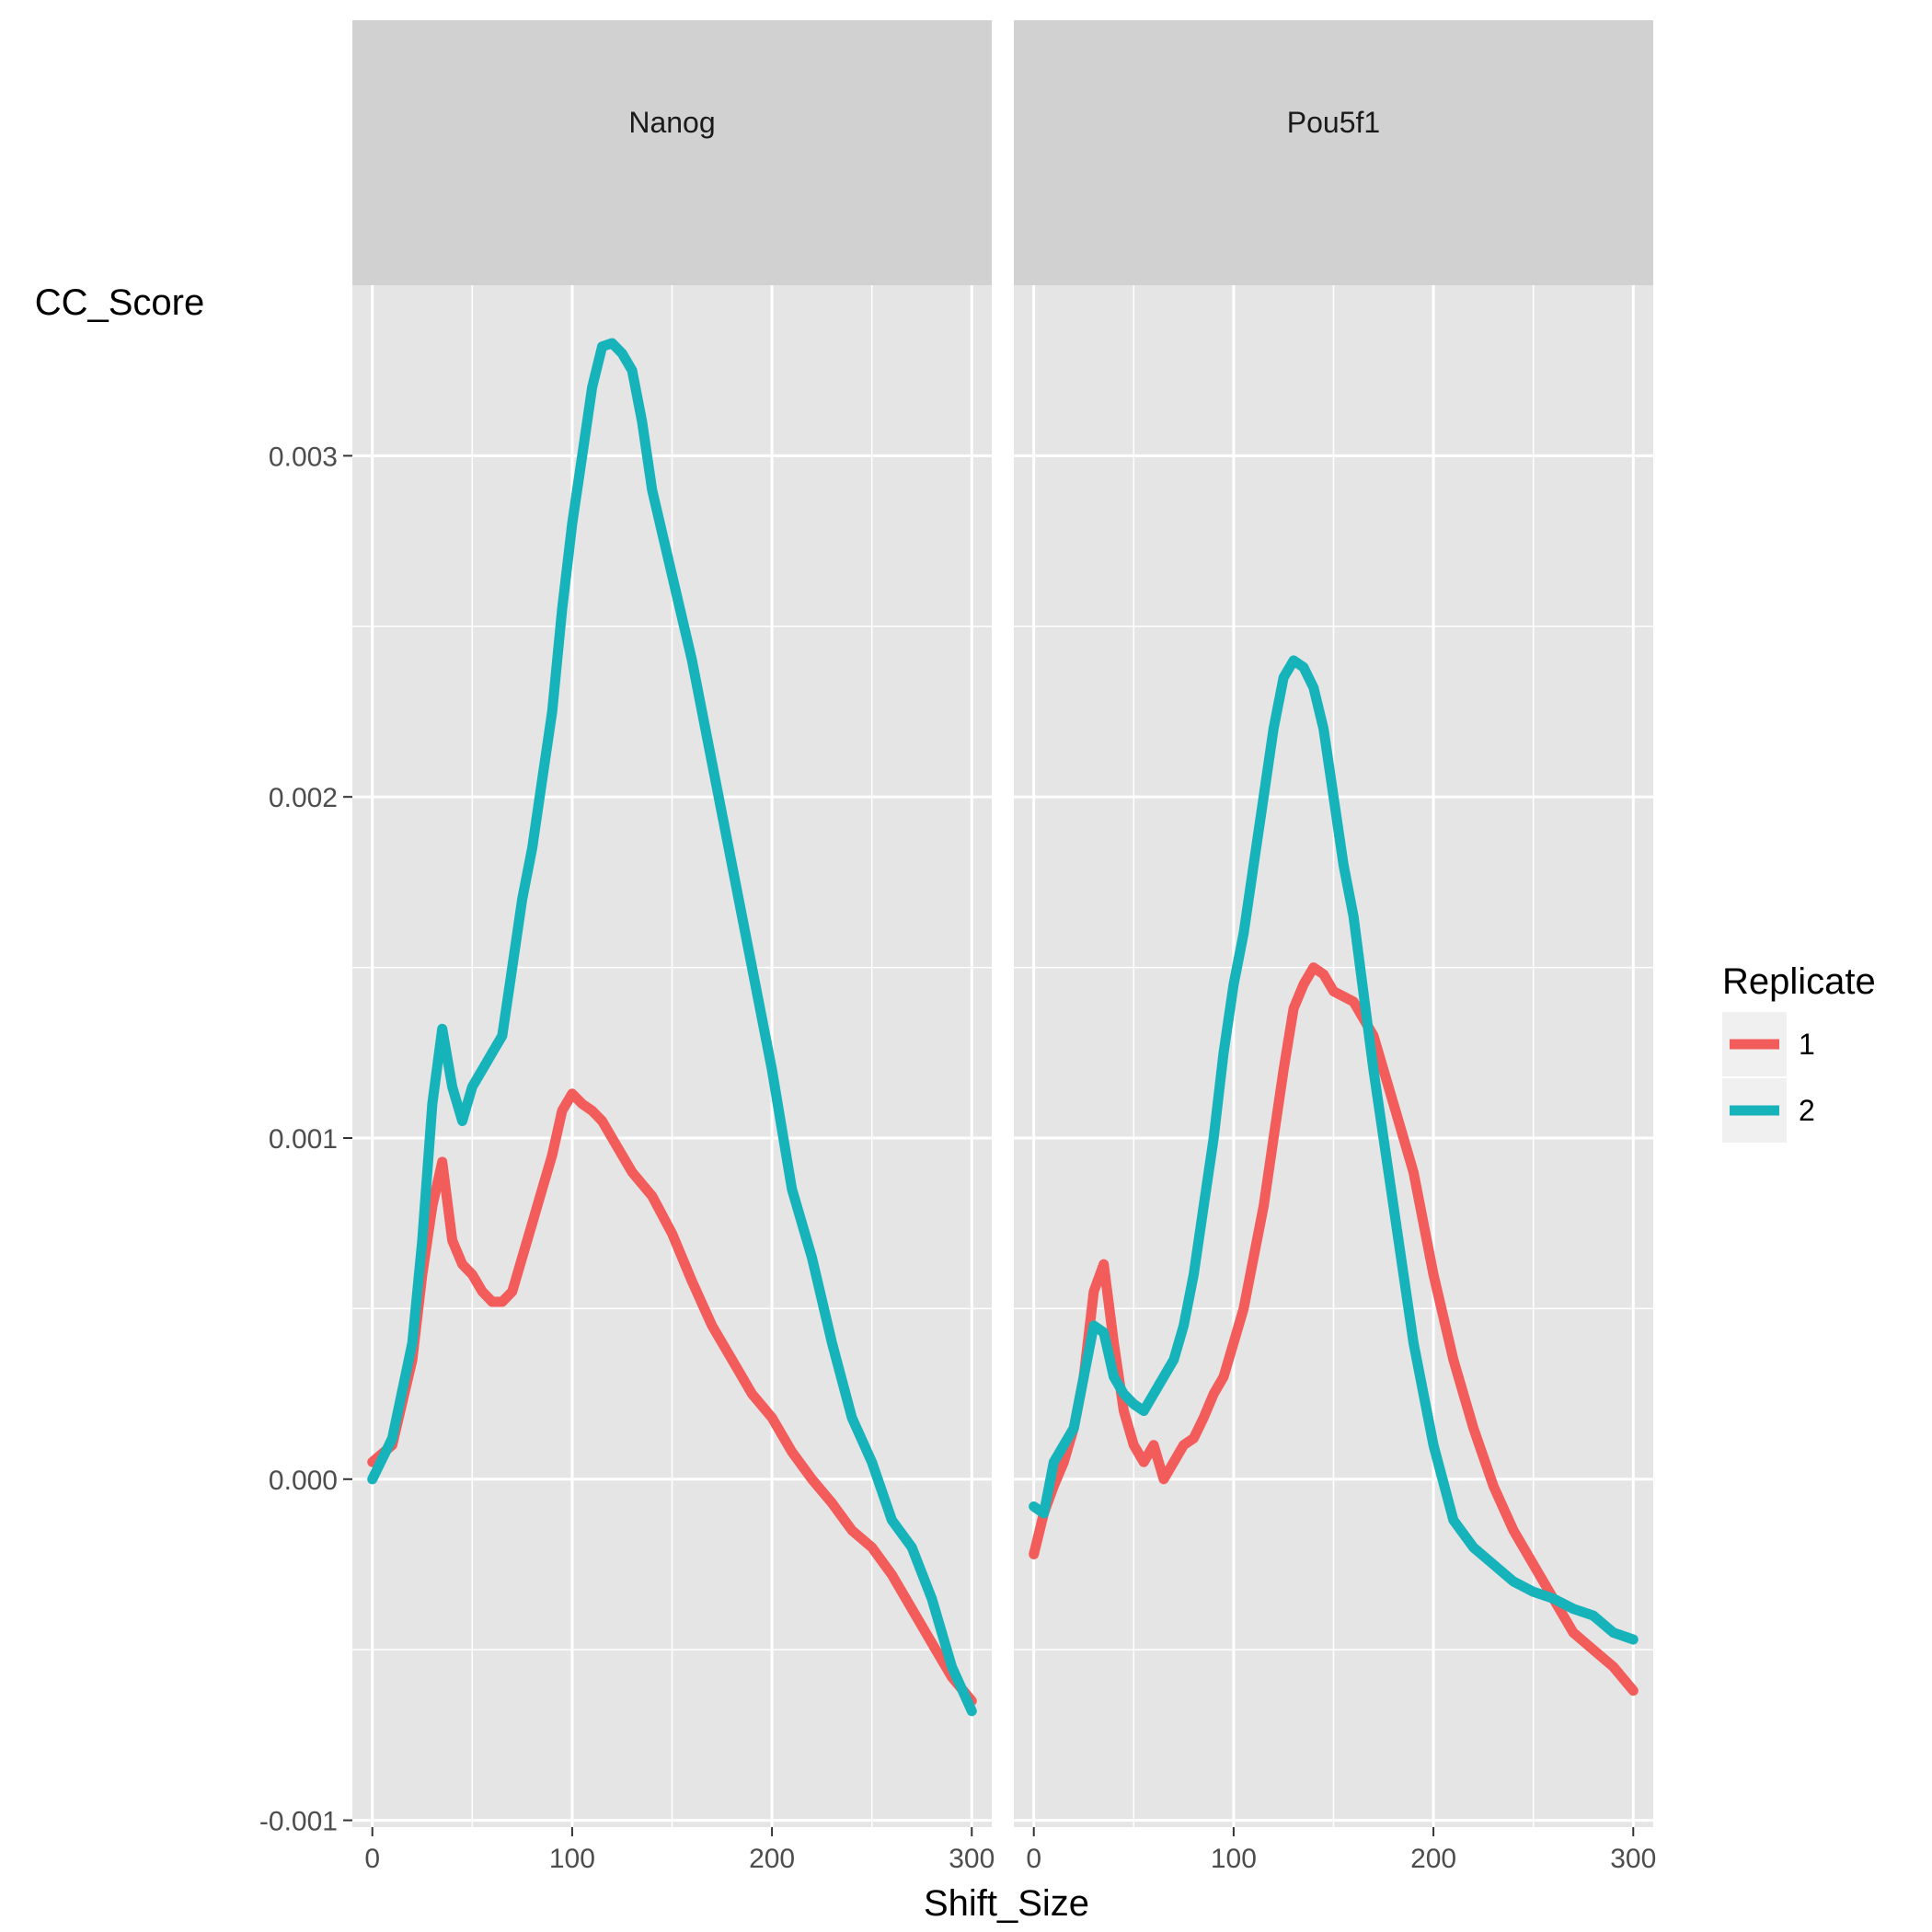 This screenshot has height=1932, width=1932. I want to click on x-axis-title: Shift_Size, so click(1006, 1903).